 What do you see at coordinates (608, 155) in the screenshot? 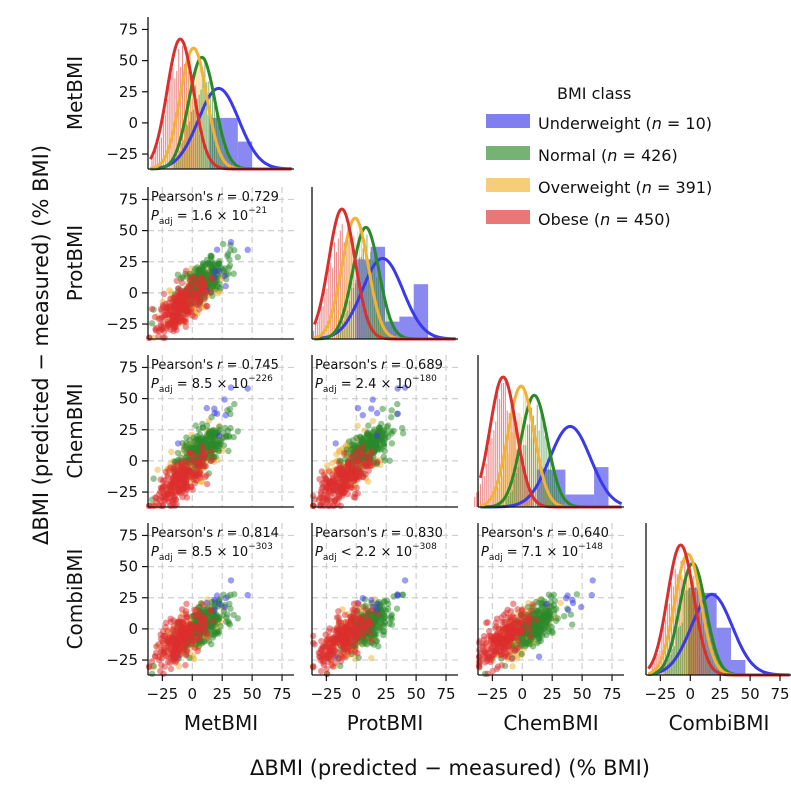
I see `legend-label-normal: Normal (n = 426)` at bounding box center [608, 155].